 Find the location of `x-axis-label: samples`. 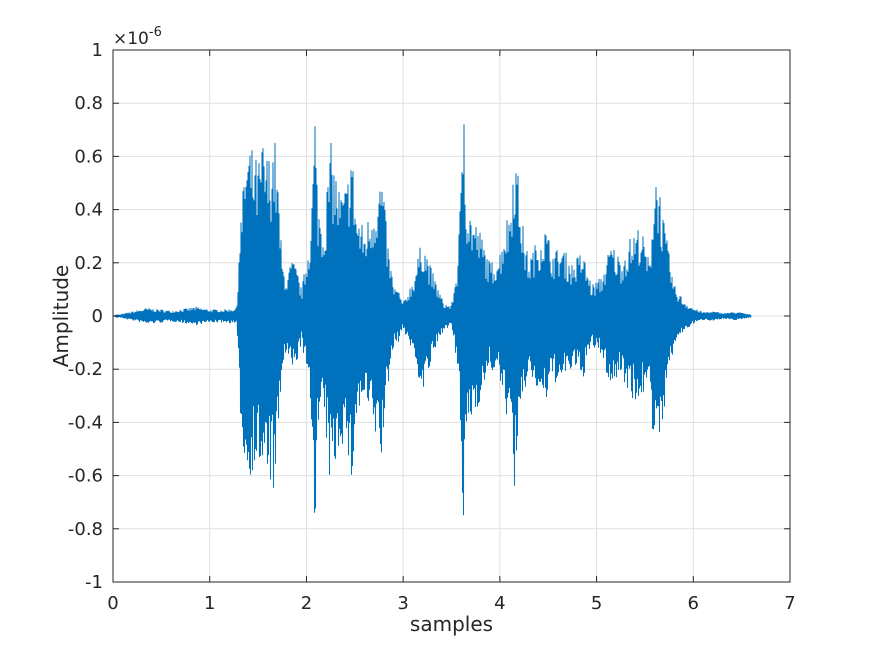

x-axis-label: samples is located at coordinates (451, 624).